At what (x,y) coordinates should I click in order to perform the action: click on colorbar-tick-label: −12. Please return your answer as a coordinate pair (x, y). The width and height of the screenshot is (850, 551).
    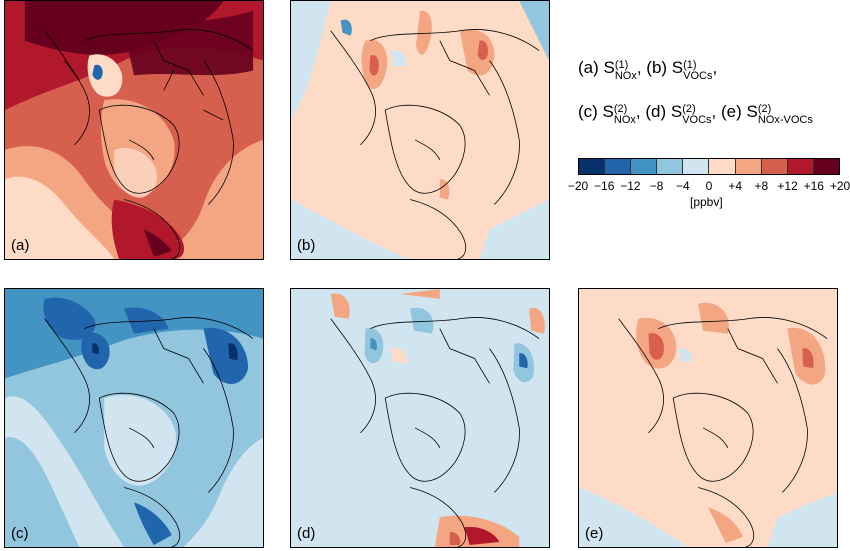
    Looking at the image, I should click on (630, 186).